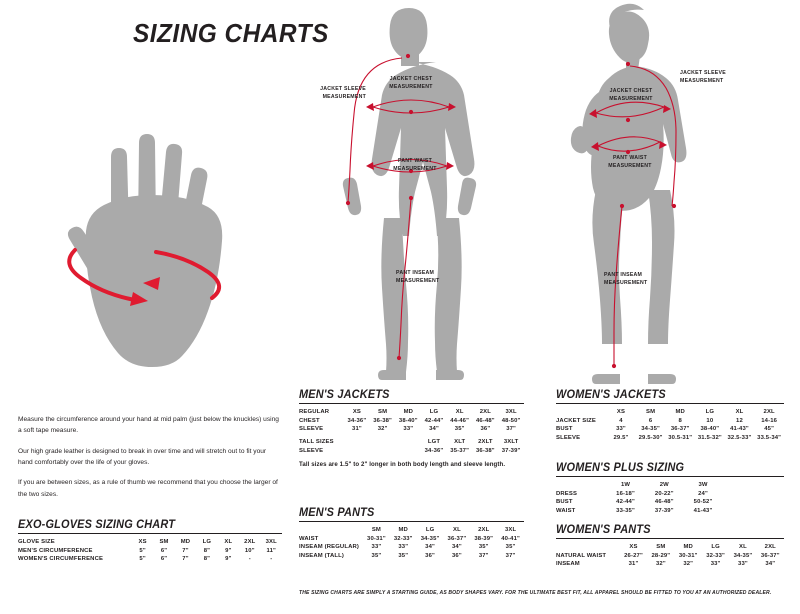 The image size is (800, 614). I want to click on table-row: WOMEN'S CIRCUMFERENCE 5" 6" 7" 8" 9" - -, so click(150, 559).